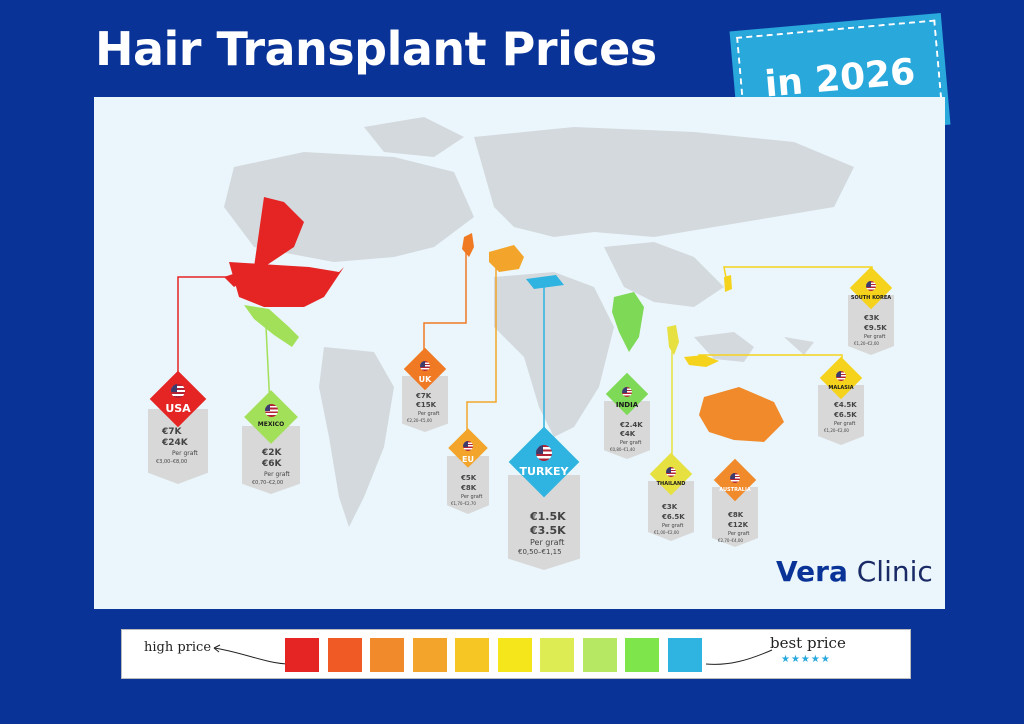 The width and height of the screenshot is (1024, 724). I want to click on country-card-uk: UK €7K €15K Per graft €2,20–€5,00, so click(425, 390).